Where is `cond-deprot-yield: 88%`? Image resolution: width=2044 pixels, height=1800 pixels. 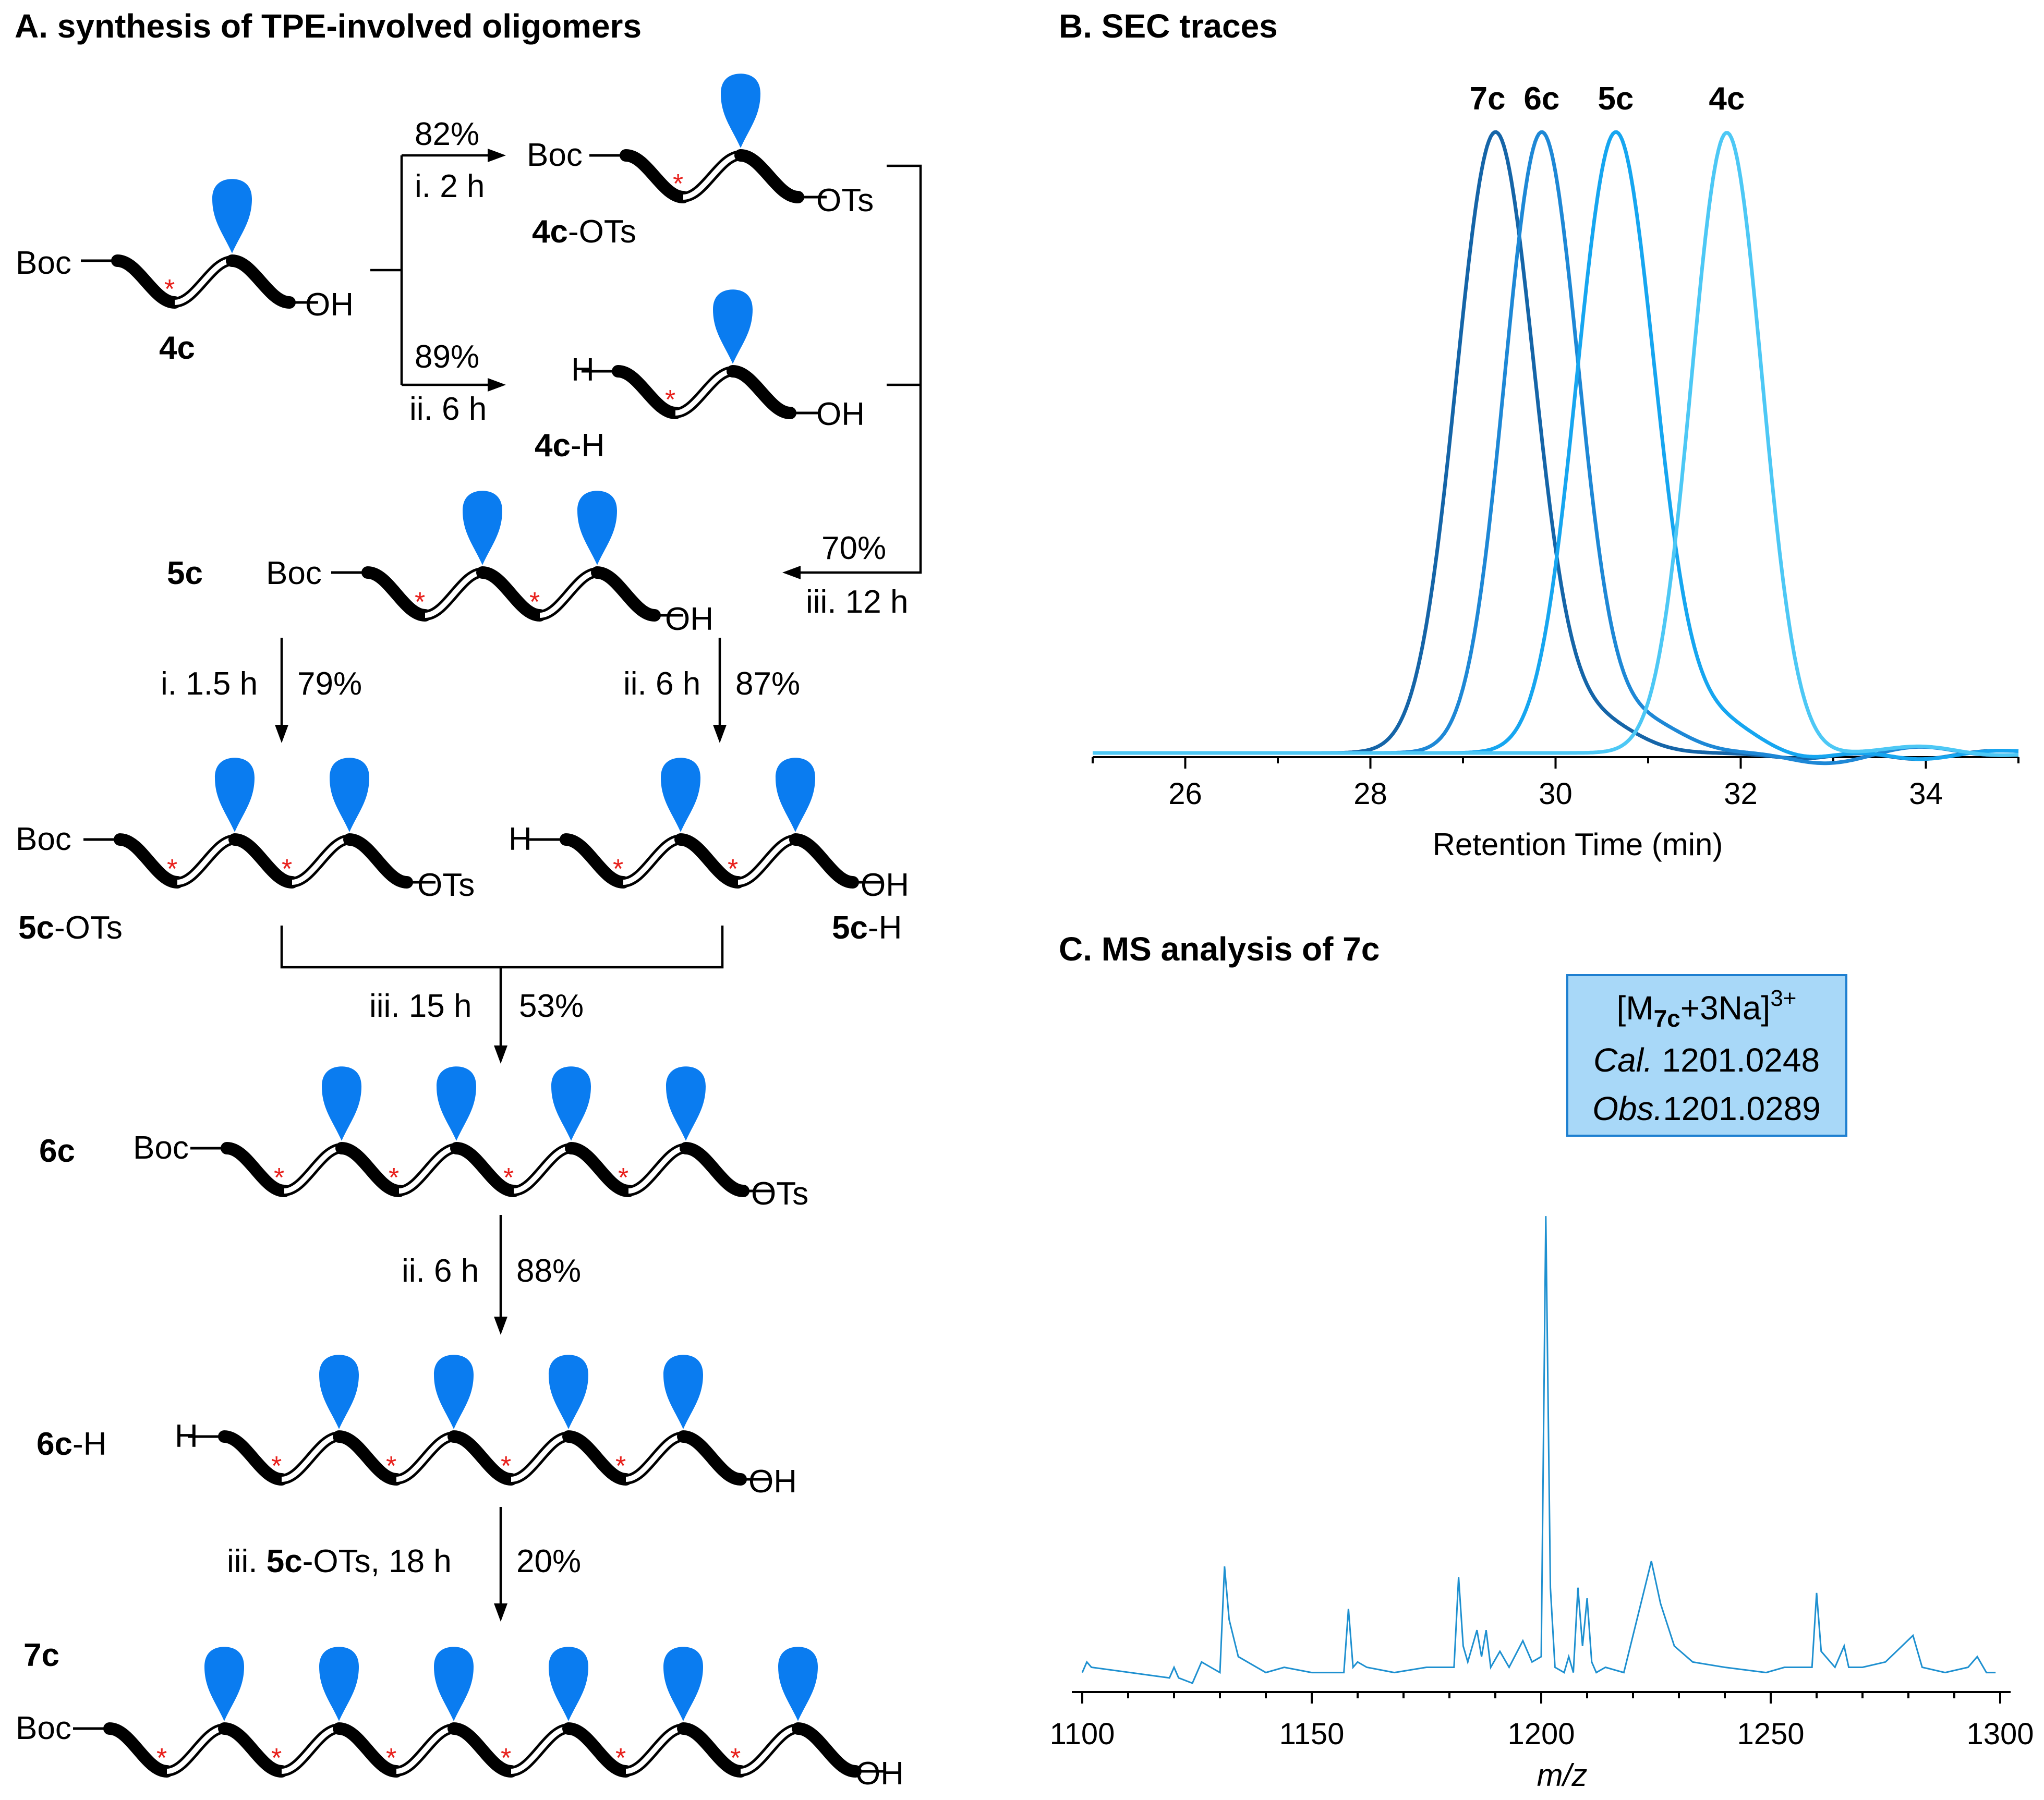
cond-deprot-yield: 88% is located at coordinates (548, 1271).